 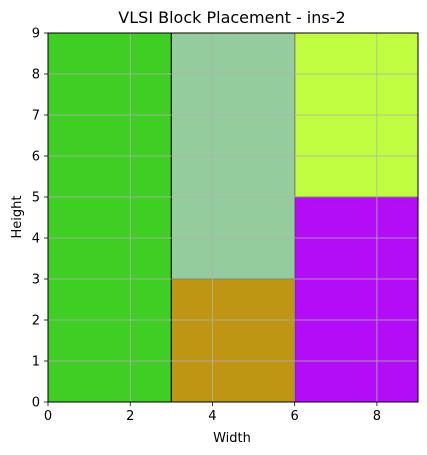 What do you see at coordinates (231, 17) in the screenshot?
I see `chart-title: VLSI Block Placement - ins-2` at bounding box center [231, 17].